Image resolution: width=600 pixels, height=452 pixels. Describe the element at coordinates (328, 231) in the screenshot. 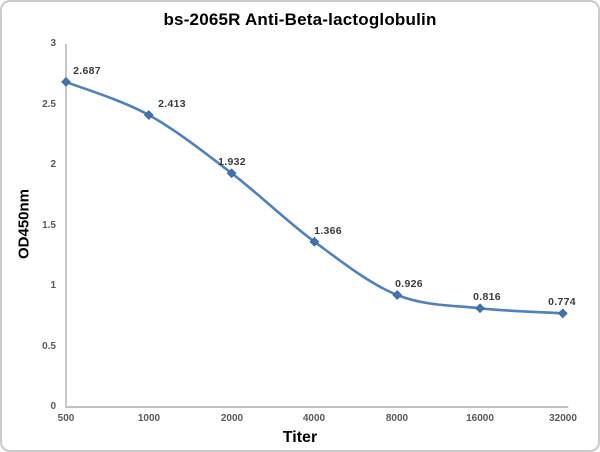

I see `data-point-label: 1.366` at that location.